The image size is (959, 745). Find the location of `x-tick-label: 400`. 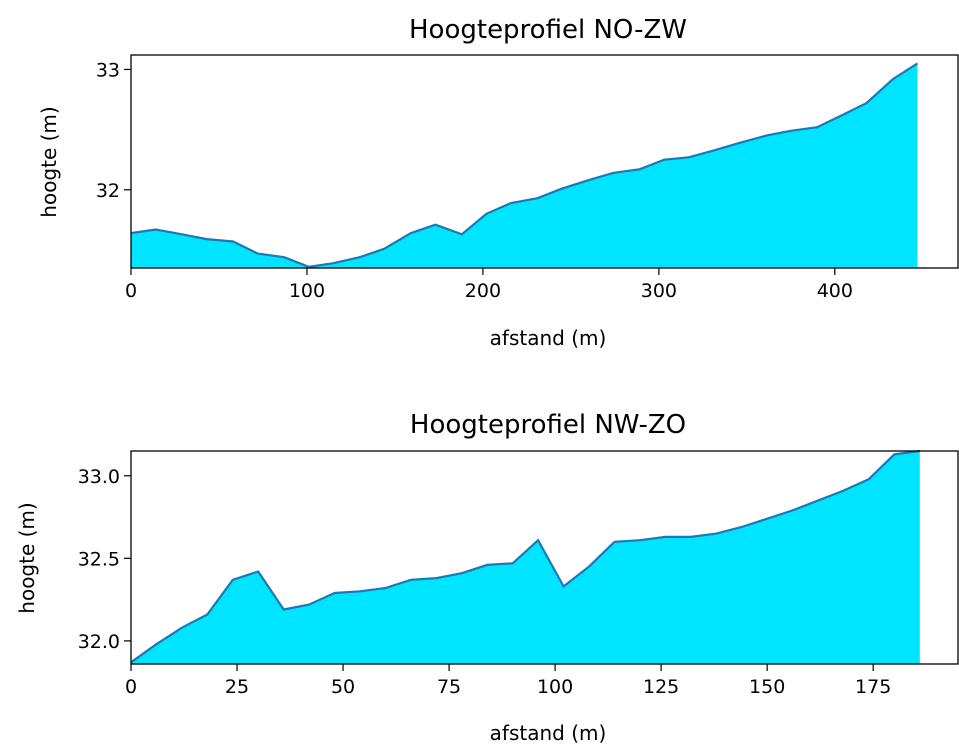

x-tick-label: 400 is located at coordinates (835, 291).